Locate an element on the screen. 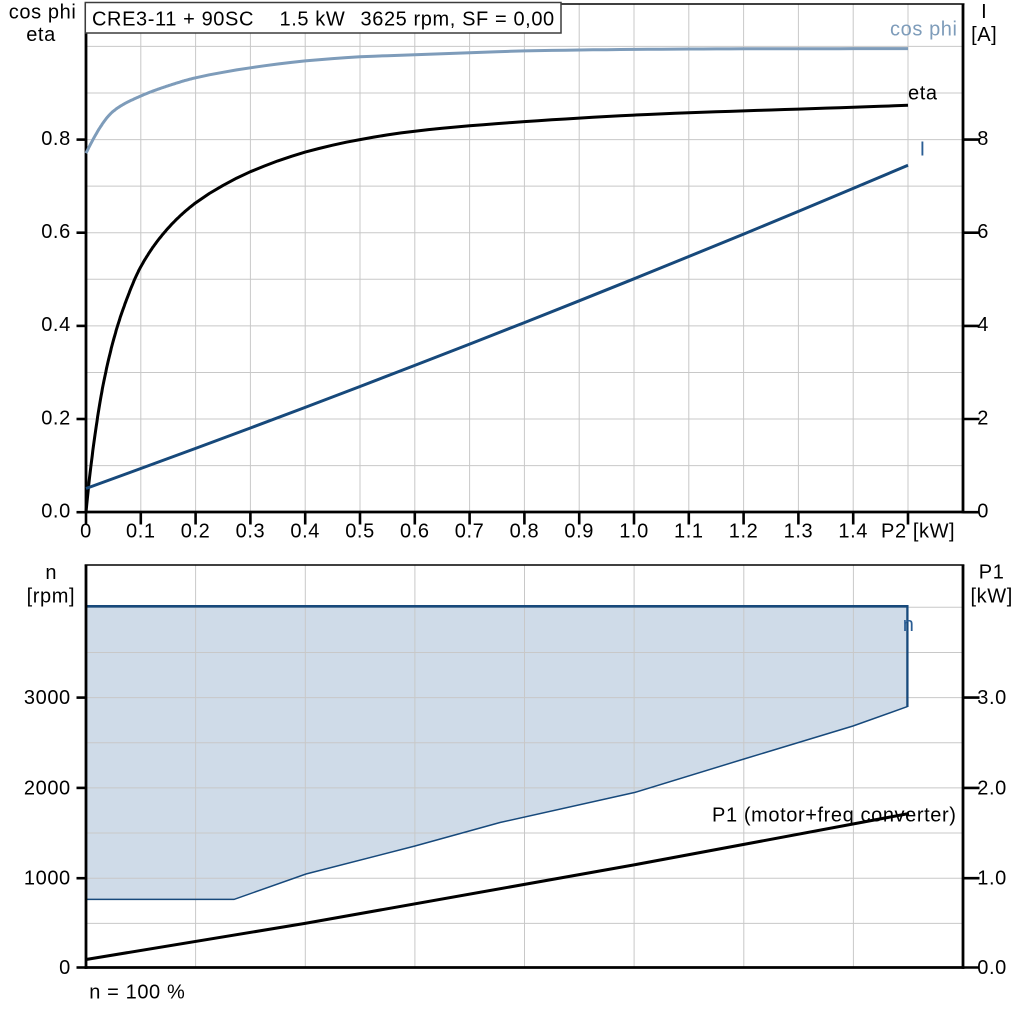 The height and width of the screenshot is (1029, 1024). svg-text: [kW] is located at coordinates (992, 596).